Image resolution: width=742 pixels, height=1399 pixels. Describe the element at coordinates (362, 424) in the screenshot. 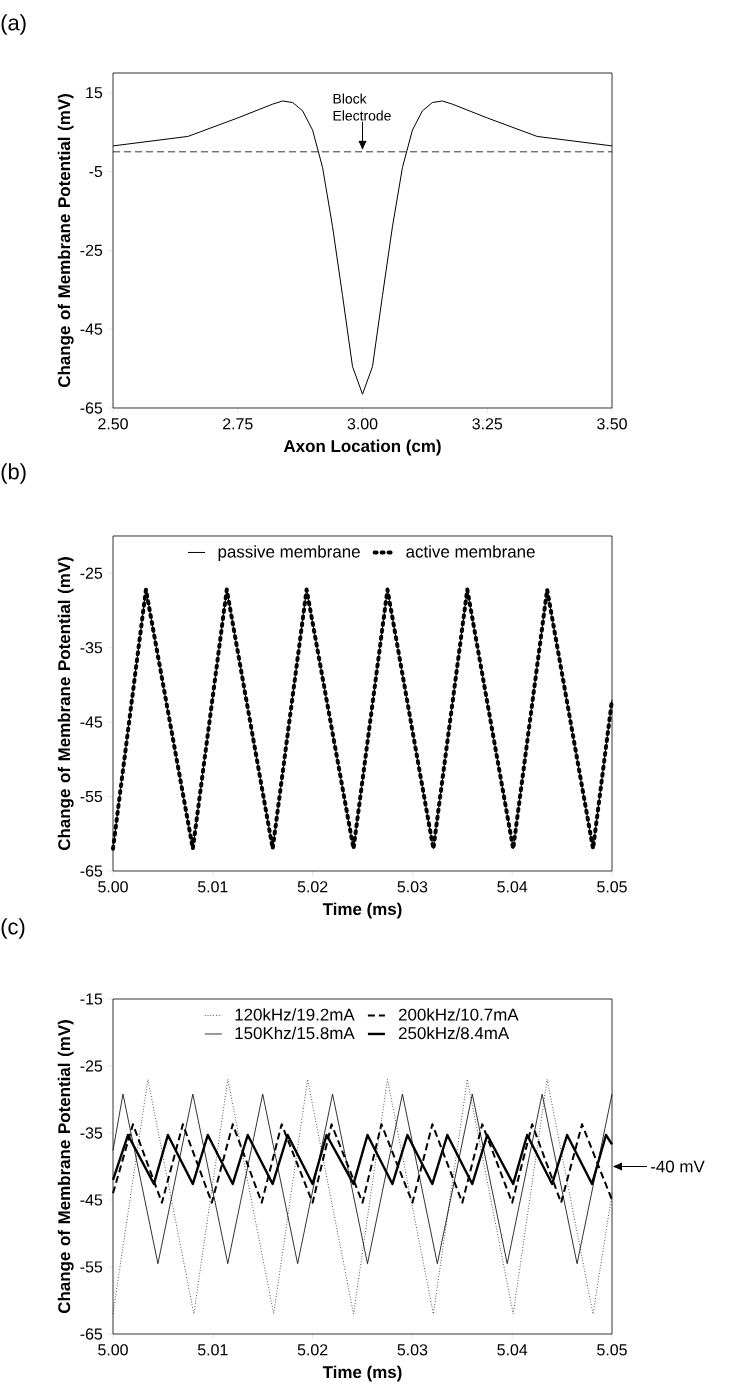

I see `x-tick-label: 3.00` at that location.